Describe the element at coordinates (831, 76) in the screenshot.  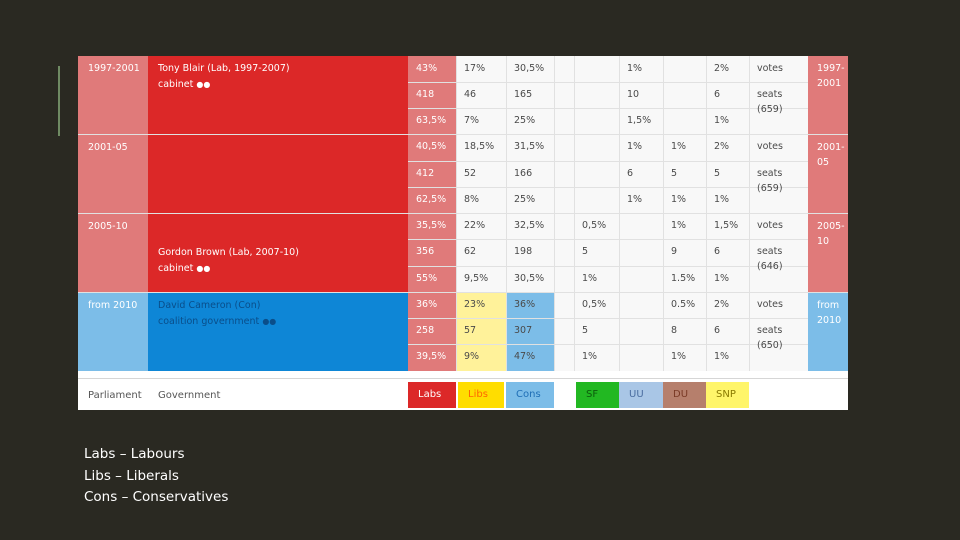
I see `period-right-1997-2001: 1997- 2001` at that location.